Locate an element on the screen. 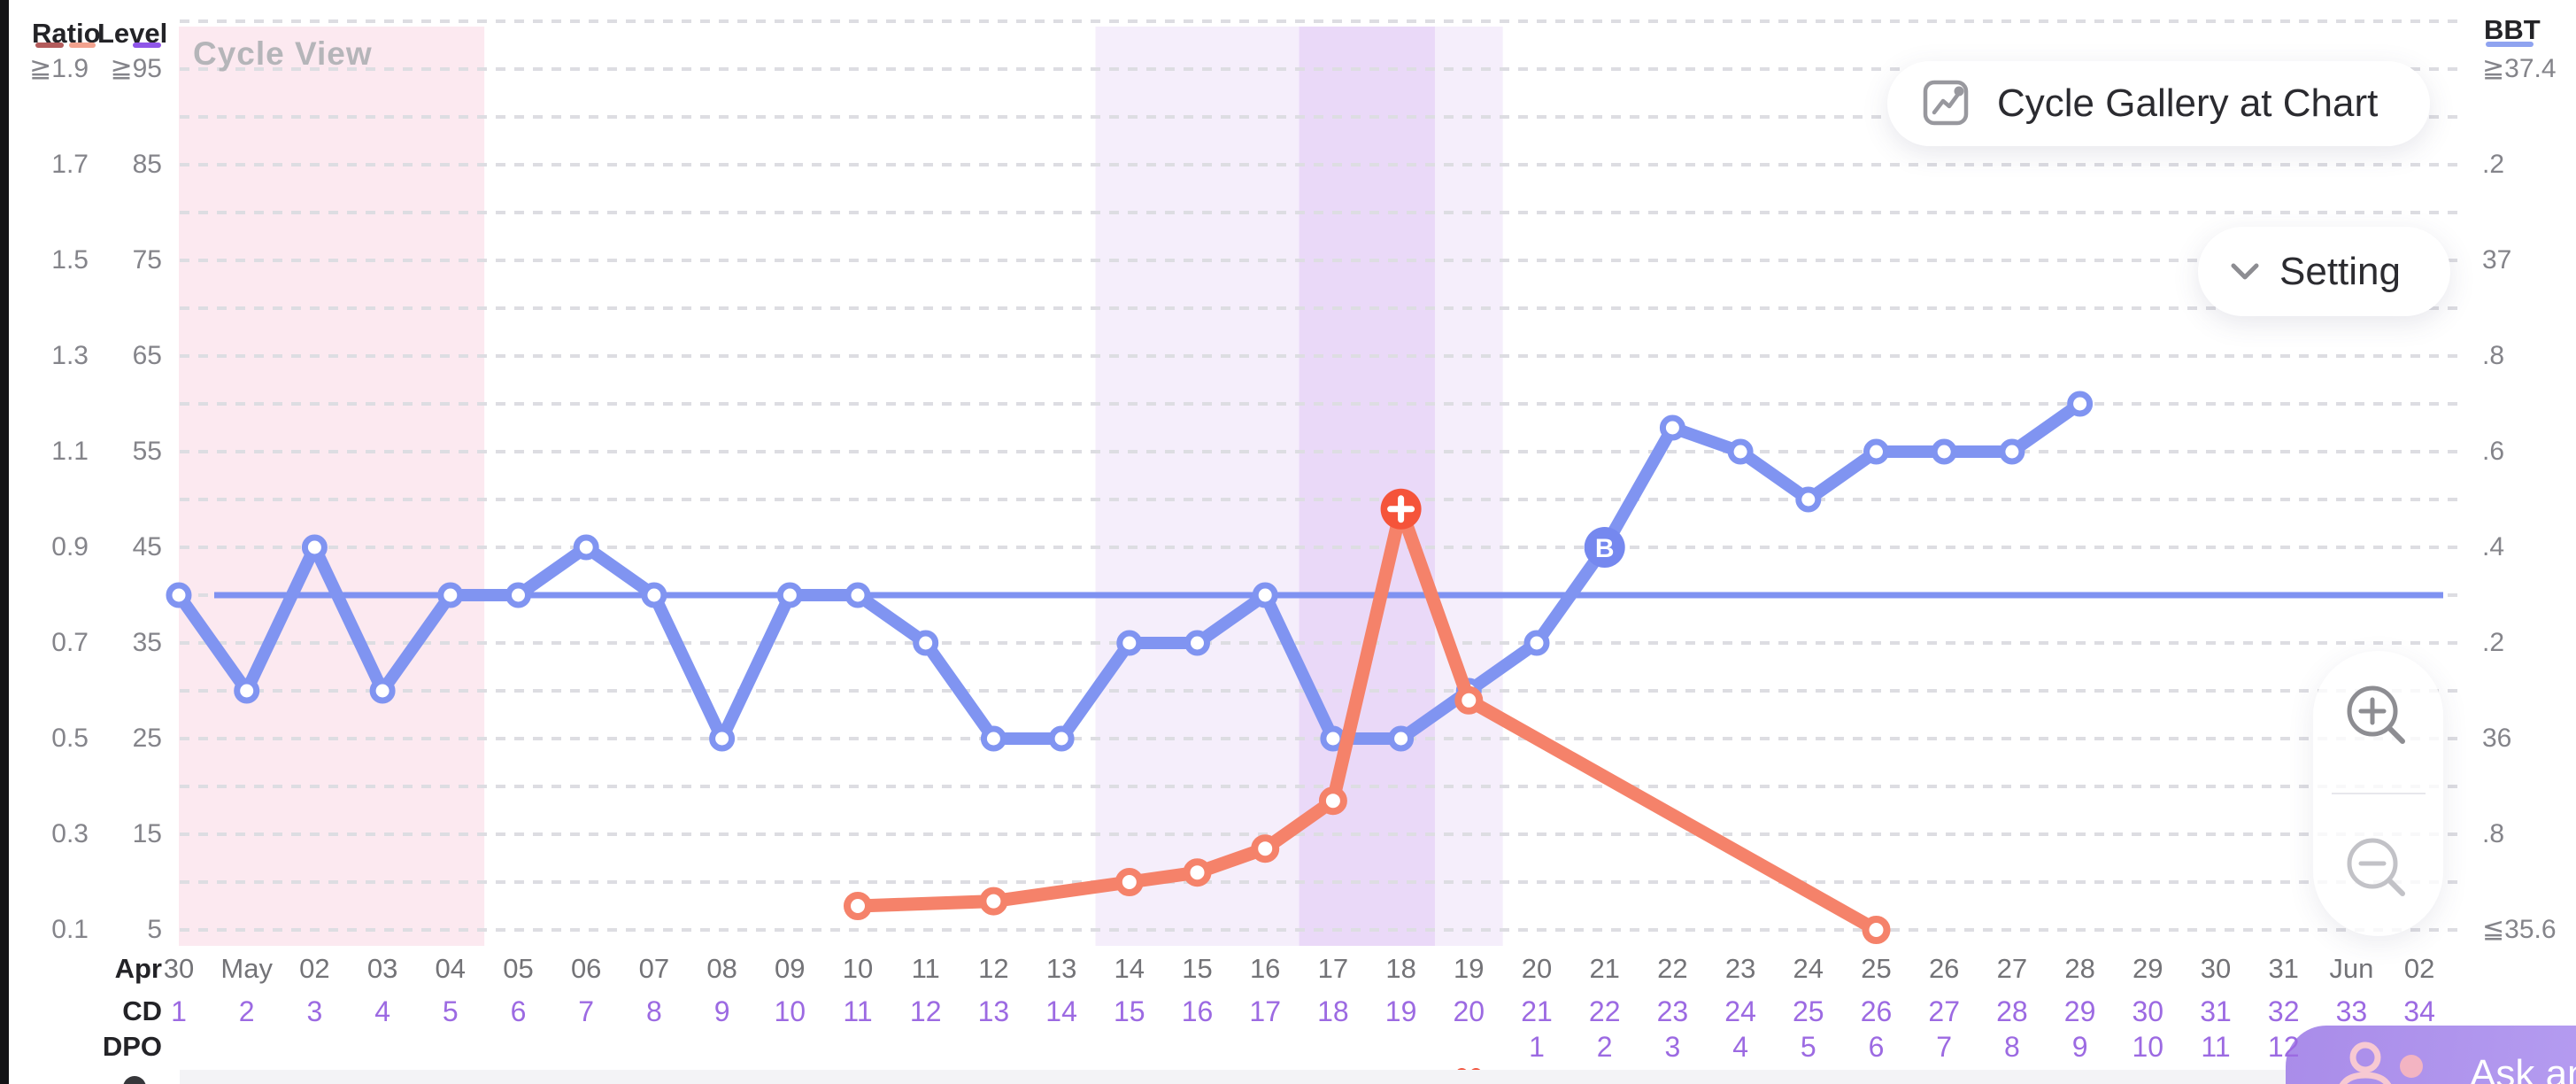  window-left-edge is located at coordinates (4, 542).